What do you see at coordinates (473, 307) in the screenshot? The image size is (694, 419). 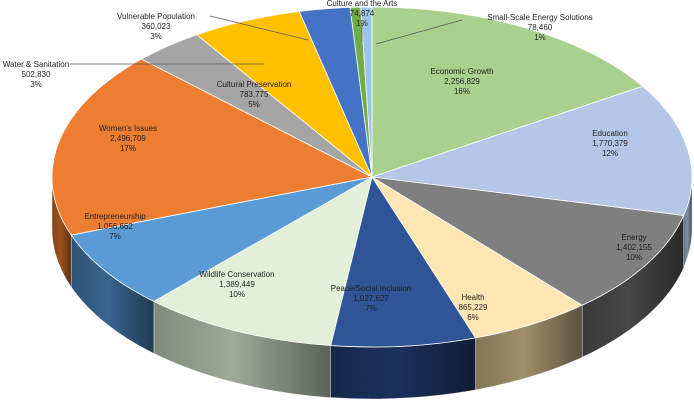 I see `data-label-health: Health 865,229 6%` at bounding box center [473, 307].